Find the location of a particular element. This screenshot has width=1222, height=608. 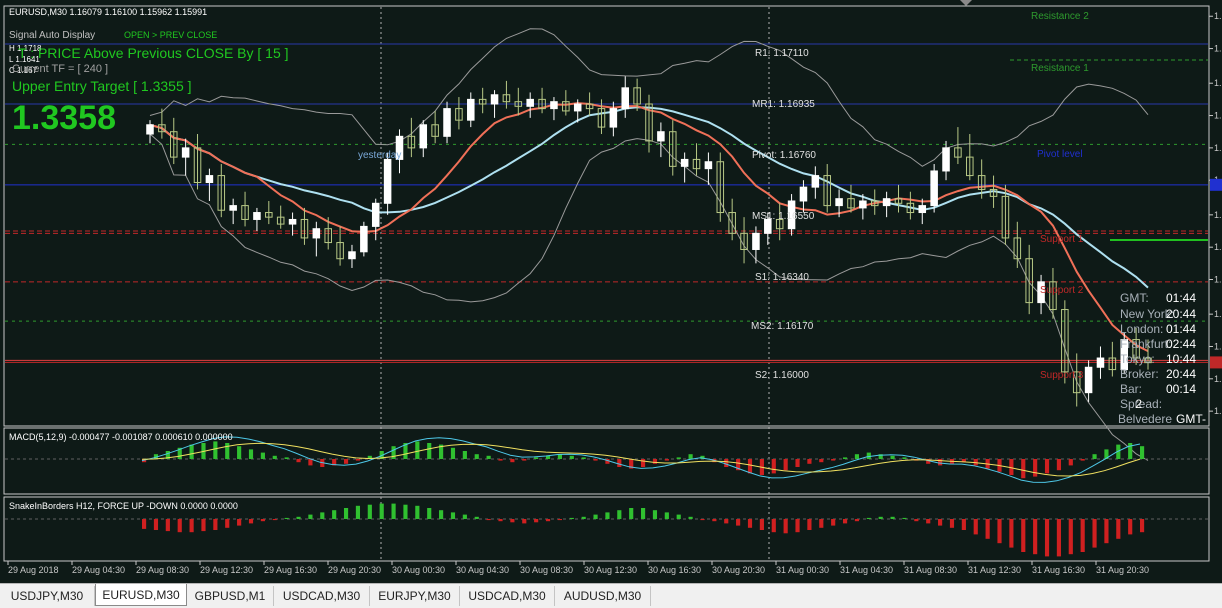

scroll-marker-icon is located at coordinates (966, 3).